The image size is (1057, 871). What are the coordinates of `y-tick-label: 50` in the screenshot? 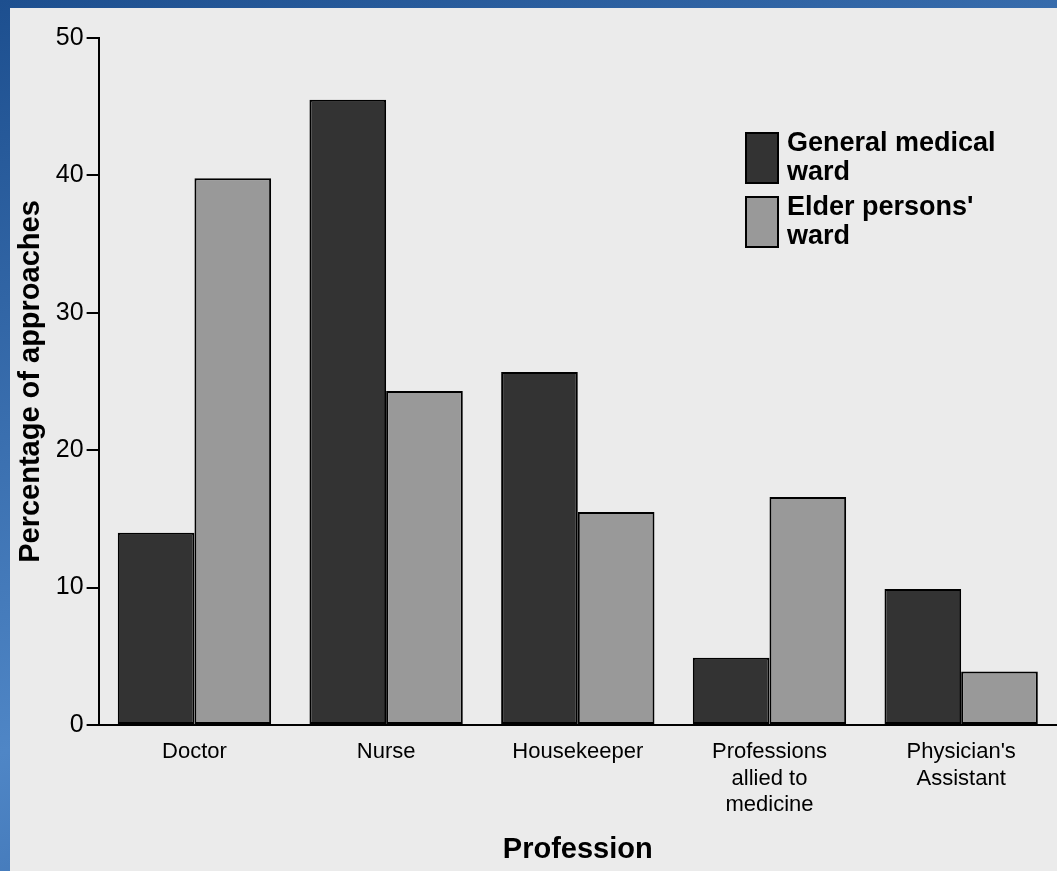 It's located at (69, 35).